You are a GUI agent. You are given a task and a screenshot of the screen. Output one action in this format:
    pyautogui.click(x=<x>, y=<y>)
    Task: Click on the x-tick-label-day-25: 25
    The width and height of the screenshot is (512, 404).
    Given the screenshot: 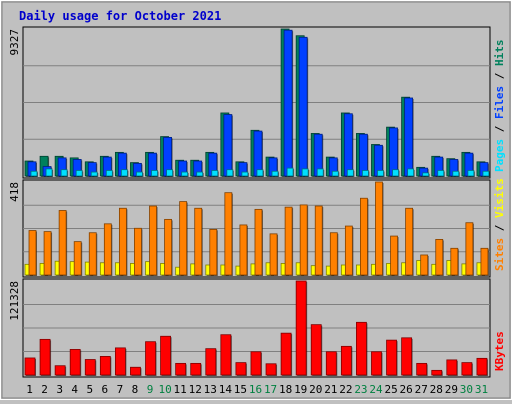 What is the action you would take?
    pyautogui.click(x=390, y=389)
    